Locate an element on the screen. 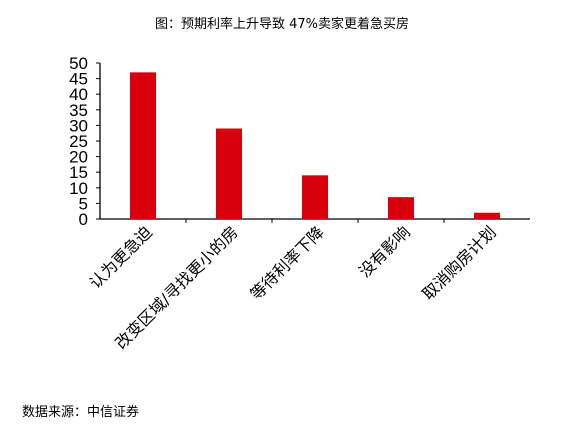 The image size is (564, 430). x-category-label: 没有影响 is located at coordinates (384, 251).